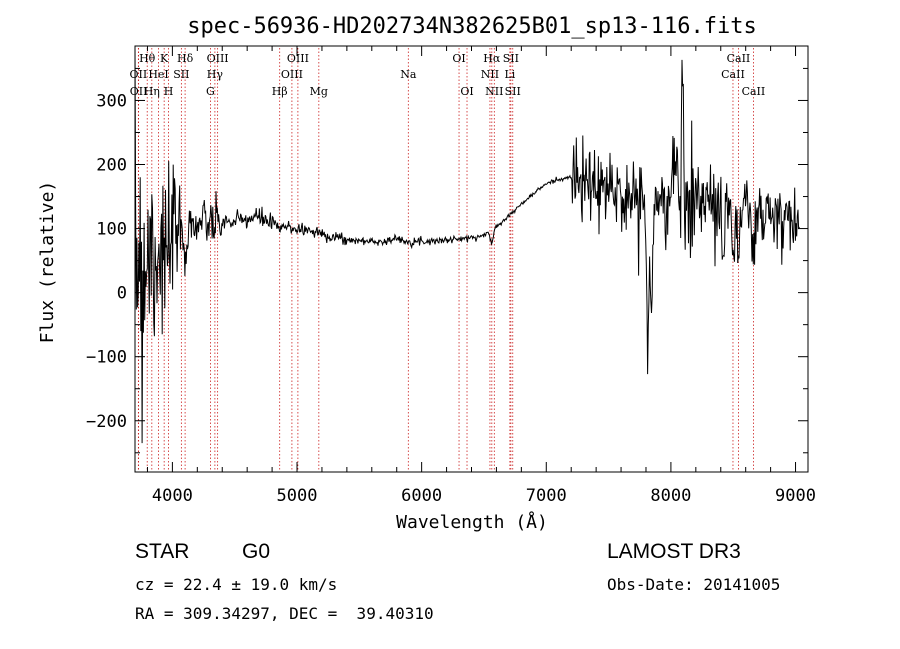 Image resolution: width=900 pixels, height=649 pixels. What do you see at coordinates (210, 91) in the screenshot?
I see `spectral-line-label: G` at bounding box center [210, 91].